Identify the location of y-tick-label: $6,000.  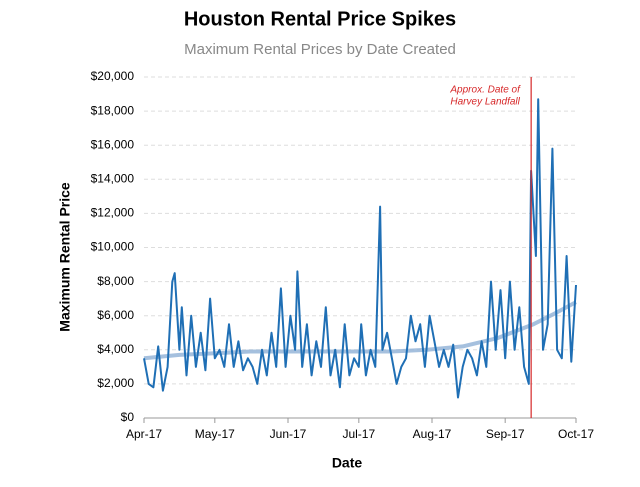
(115, 315).